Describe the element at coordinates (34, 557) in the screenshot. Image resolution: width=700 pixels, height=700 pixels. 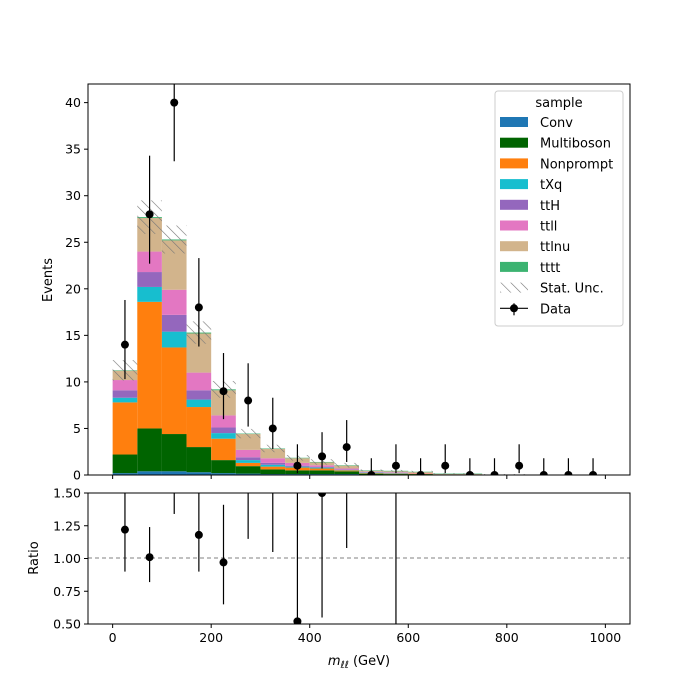
I see `ratio-y-axis-label: Ratio` at that location.